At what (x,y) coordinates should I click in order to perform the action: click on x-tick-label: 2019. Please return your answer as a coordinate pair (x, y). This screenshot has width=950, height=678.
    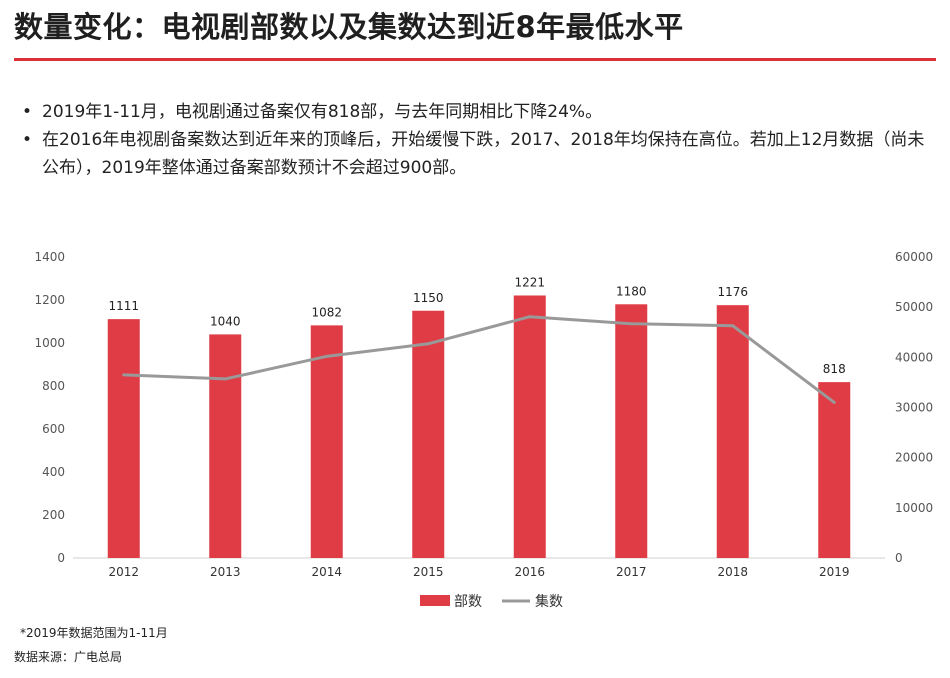
    Looking at the image, I should click on (834, 572).